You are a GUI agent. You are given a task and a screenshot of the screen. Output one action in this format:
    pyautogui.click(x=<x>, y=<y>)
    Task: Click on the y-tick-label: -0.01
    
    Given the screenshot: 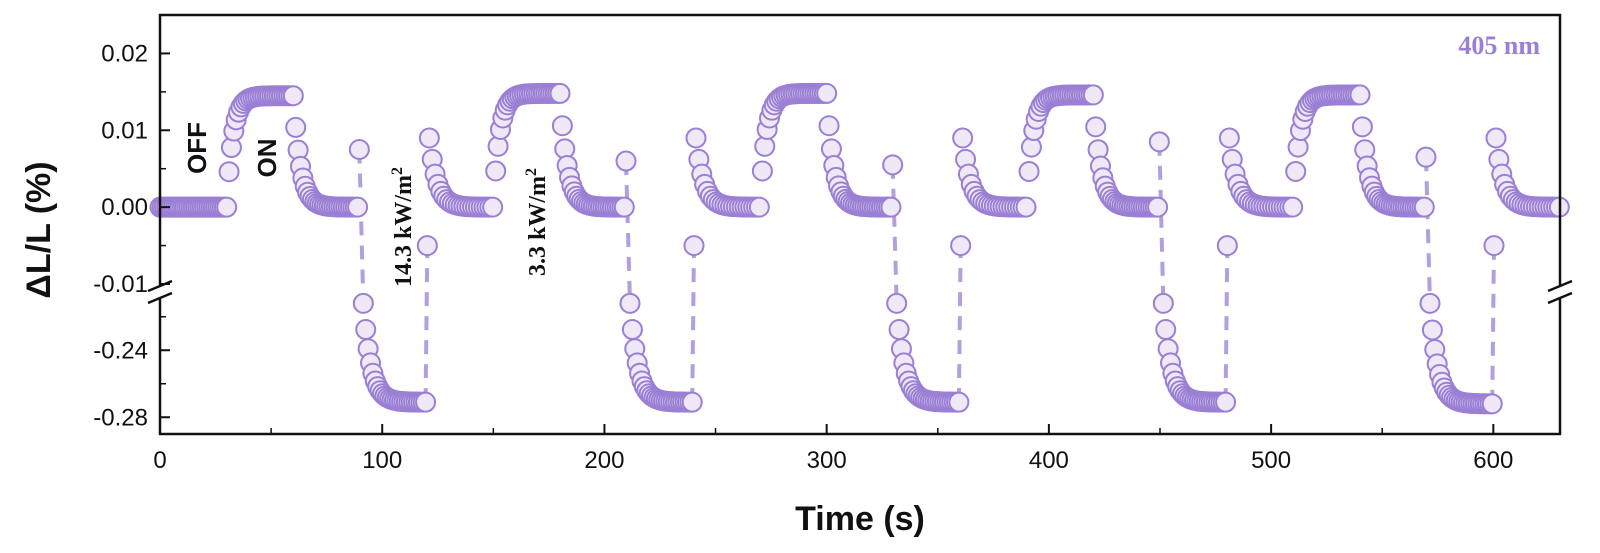 What is the action you would take?
    pyautogui.click(x=120, y=284)
    